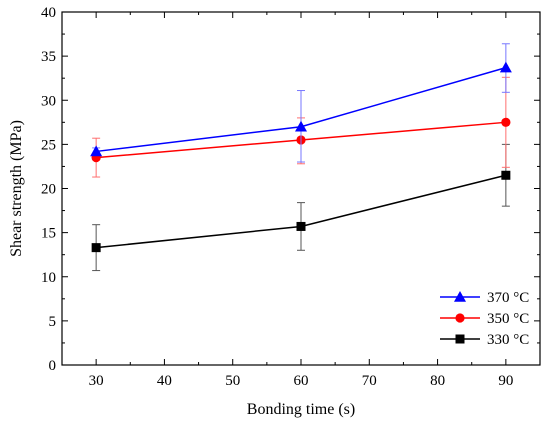  What do you see at coordinates (48, 13) in the screenshot?
I see `y-tick-label: 40` at bounding box center [48, 13].